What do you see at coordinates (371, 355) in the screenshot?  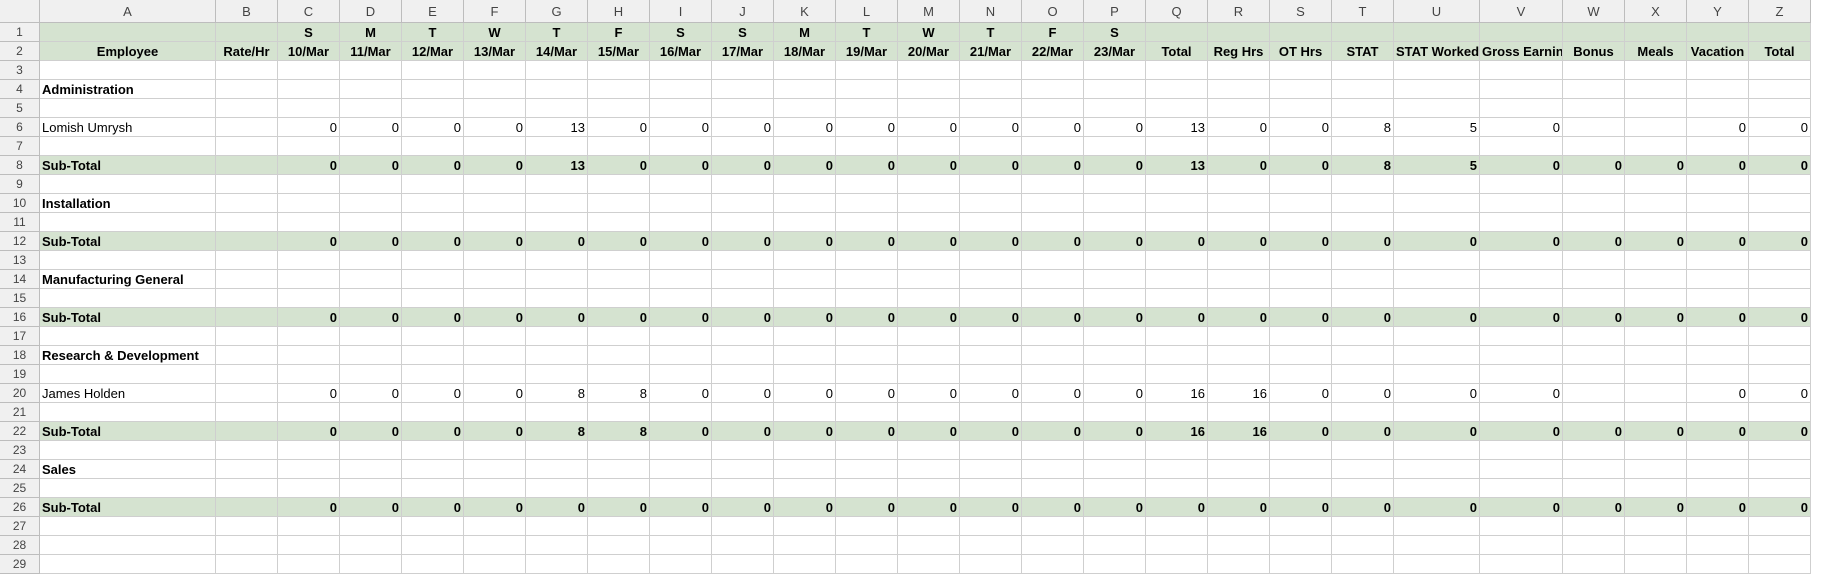 I see `cell-d18` at bounding box center [371, 355].